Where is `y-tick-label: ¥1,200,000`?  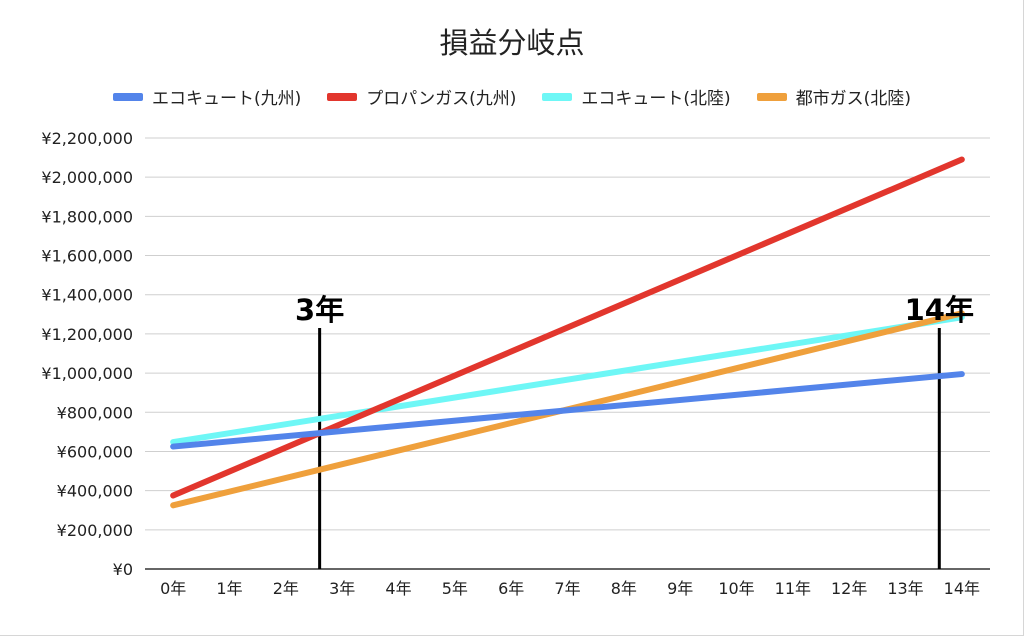 y-tick-label: ¥1,200,000 is located at coordinates (87, 334).